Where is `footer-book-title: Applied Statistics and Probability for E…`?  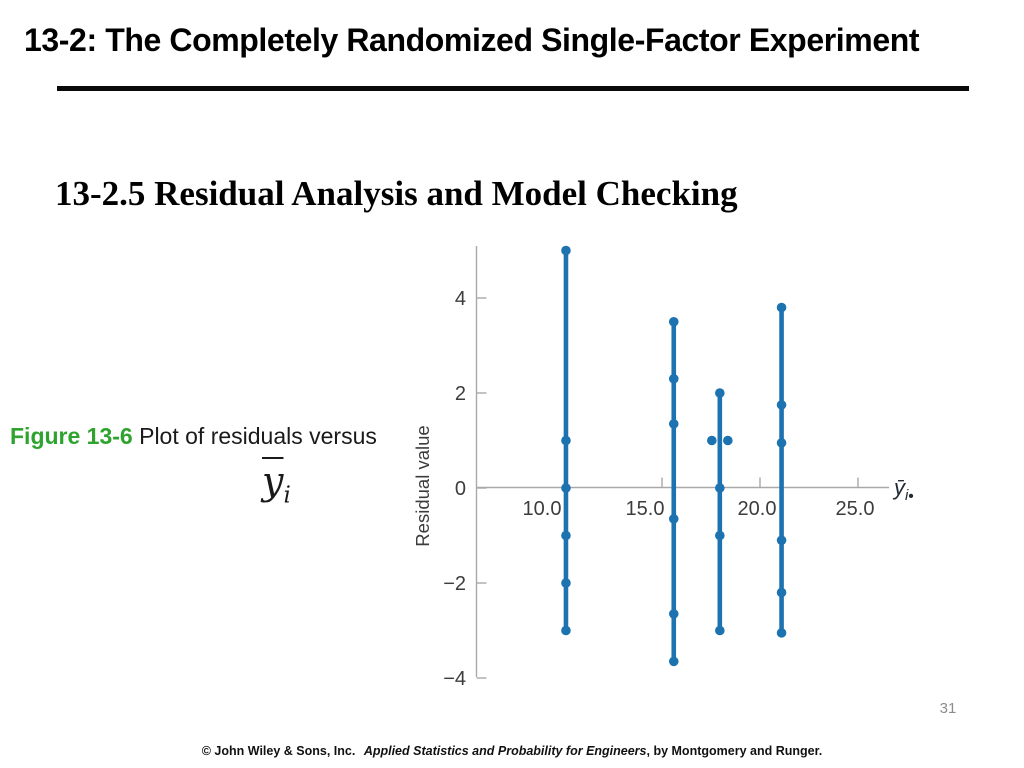 footer-book-title: Applied Statistics and Probability for E… is located at coordinates (505, 751).